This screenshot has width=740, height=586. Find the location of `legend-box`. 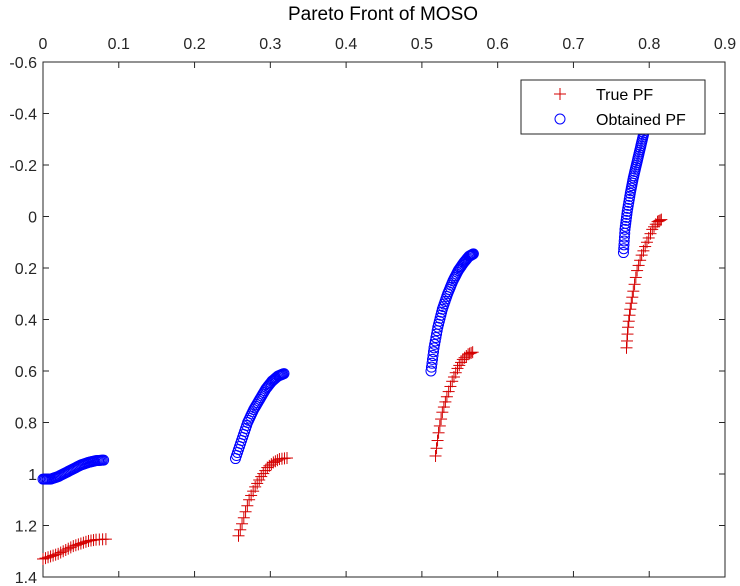

legend-box is located at coordinates (613, 107).